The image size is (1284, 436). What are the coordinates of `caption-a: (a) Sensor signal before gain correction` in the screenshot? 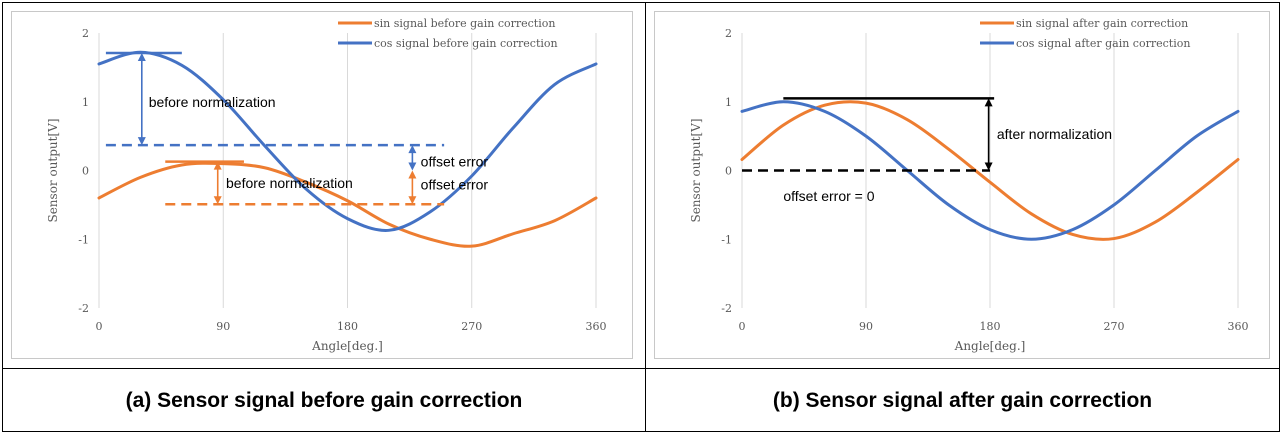 It's located at (324, 400).